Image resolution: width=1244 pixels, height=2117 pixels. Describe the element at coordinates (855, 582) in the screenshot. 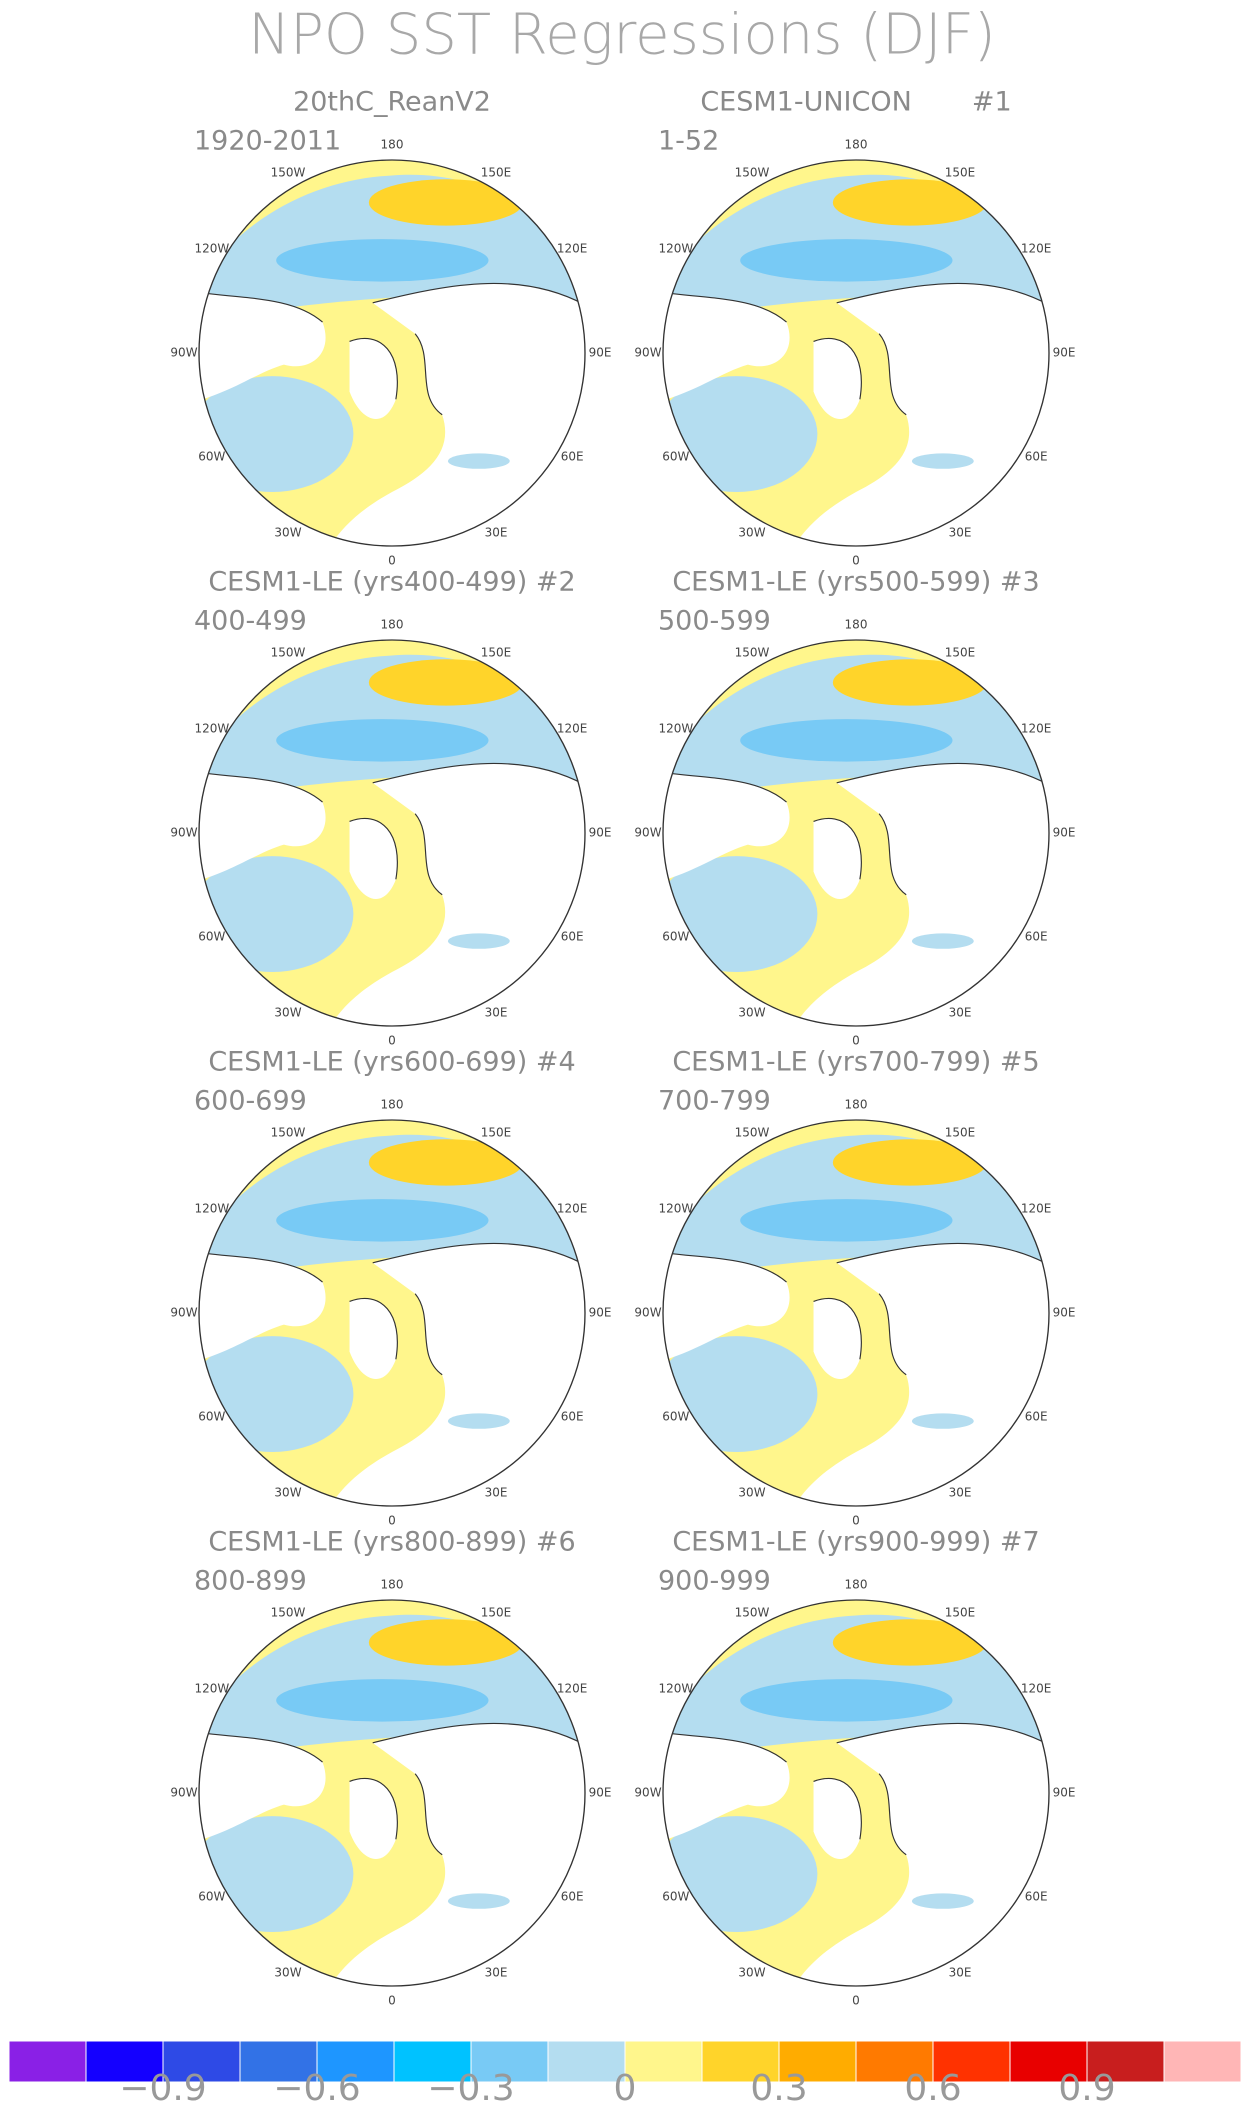

I see `panel-title: CESM1-LE (yrs500-599) #3` at that location.